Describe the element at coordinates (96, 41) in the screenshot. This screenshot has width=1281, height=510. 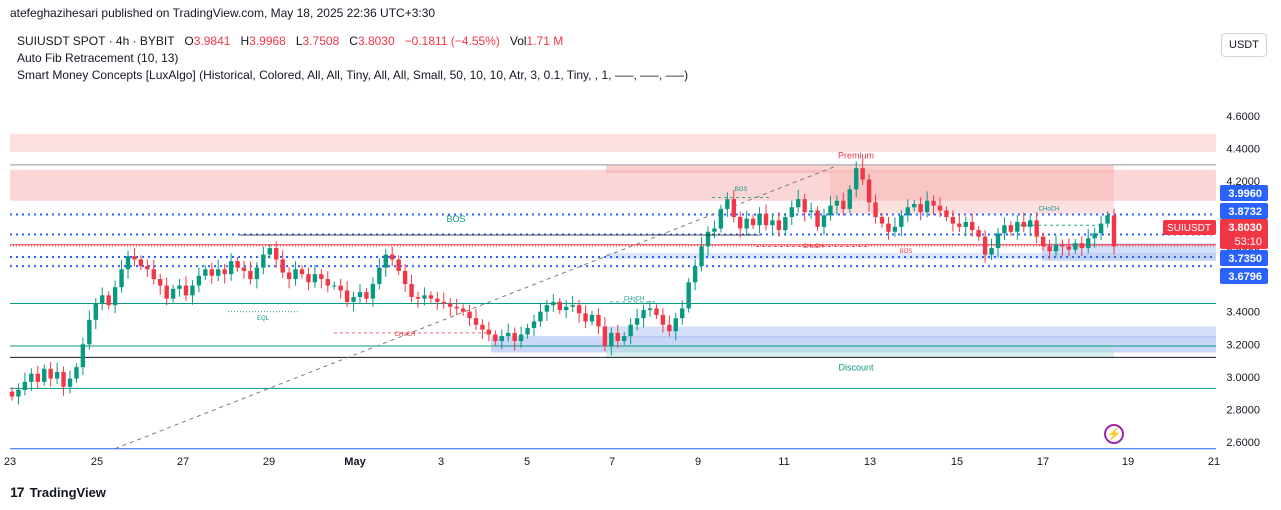
I see `symbol-label: SUIUSDT SPOT · 4h · BYBIT` at that location.